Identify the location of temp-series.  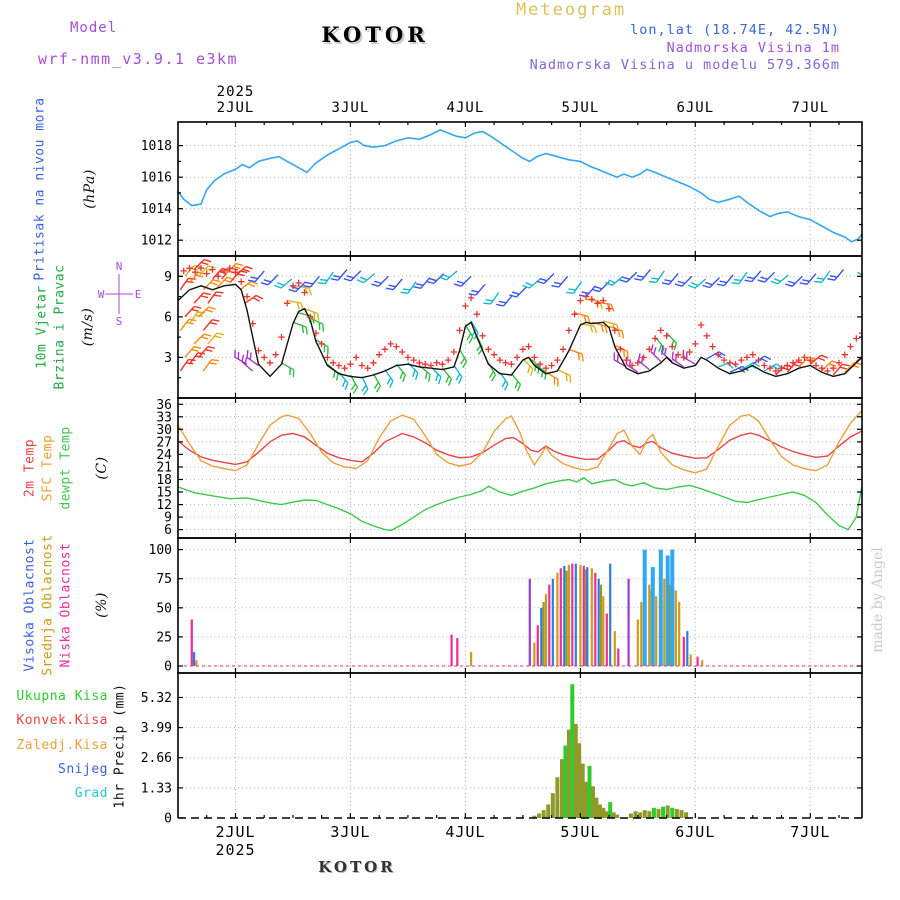
(520, 471).